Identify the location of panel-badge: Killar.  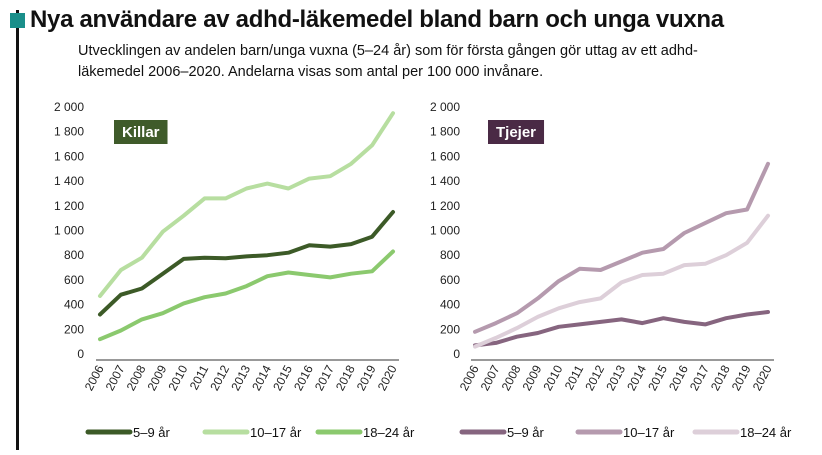
(141, 132).